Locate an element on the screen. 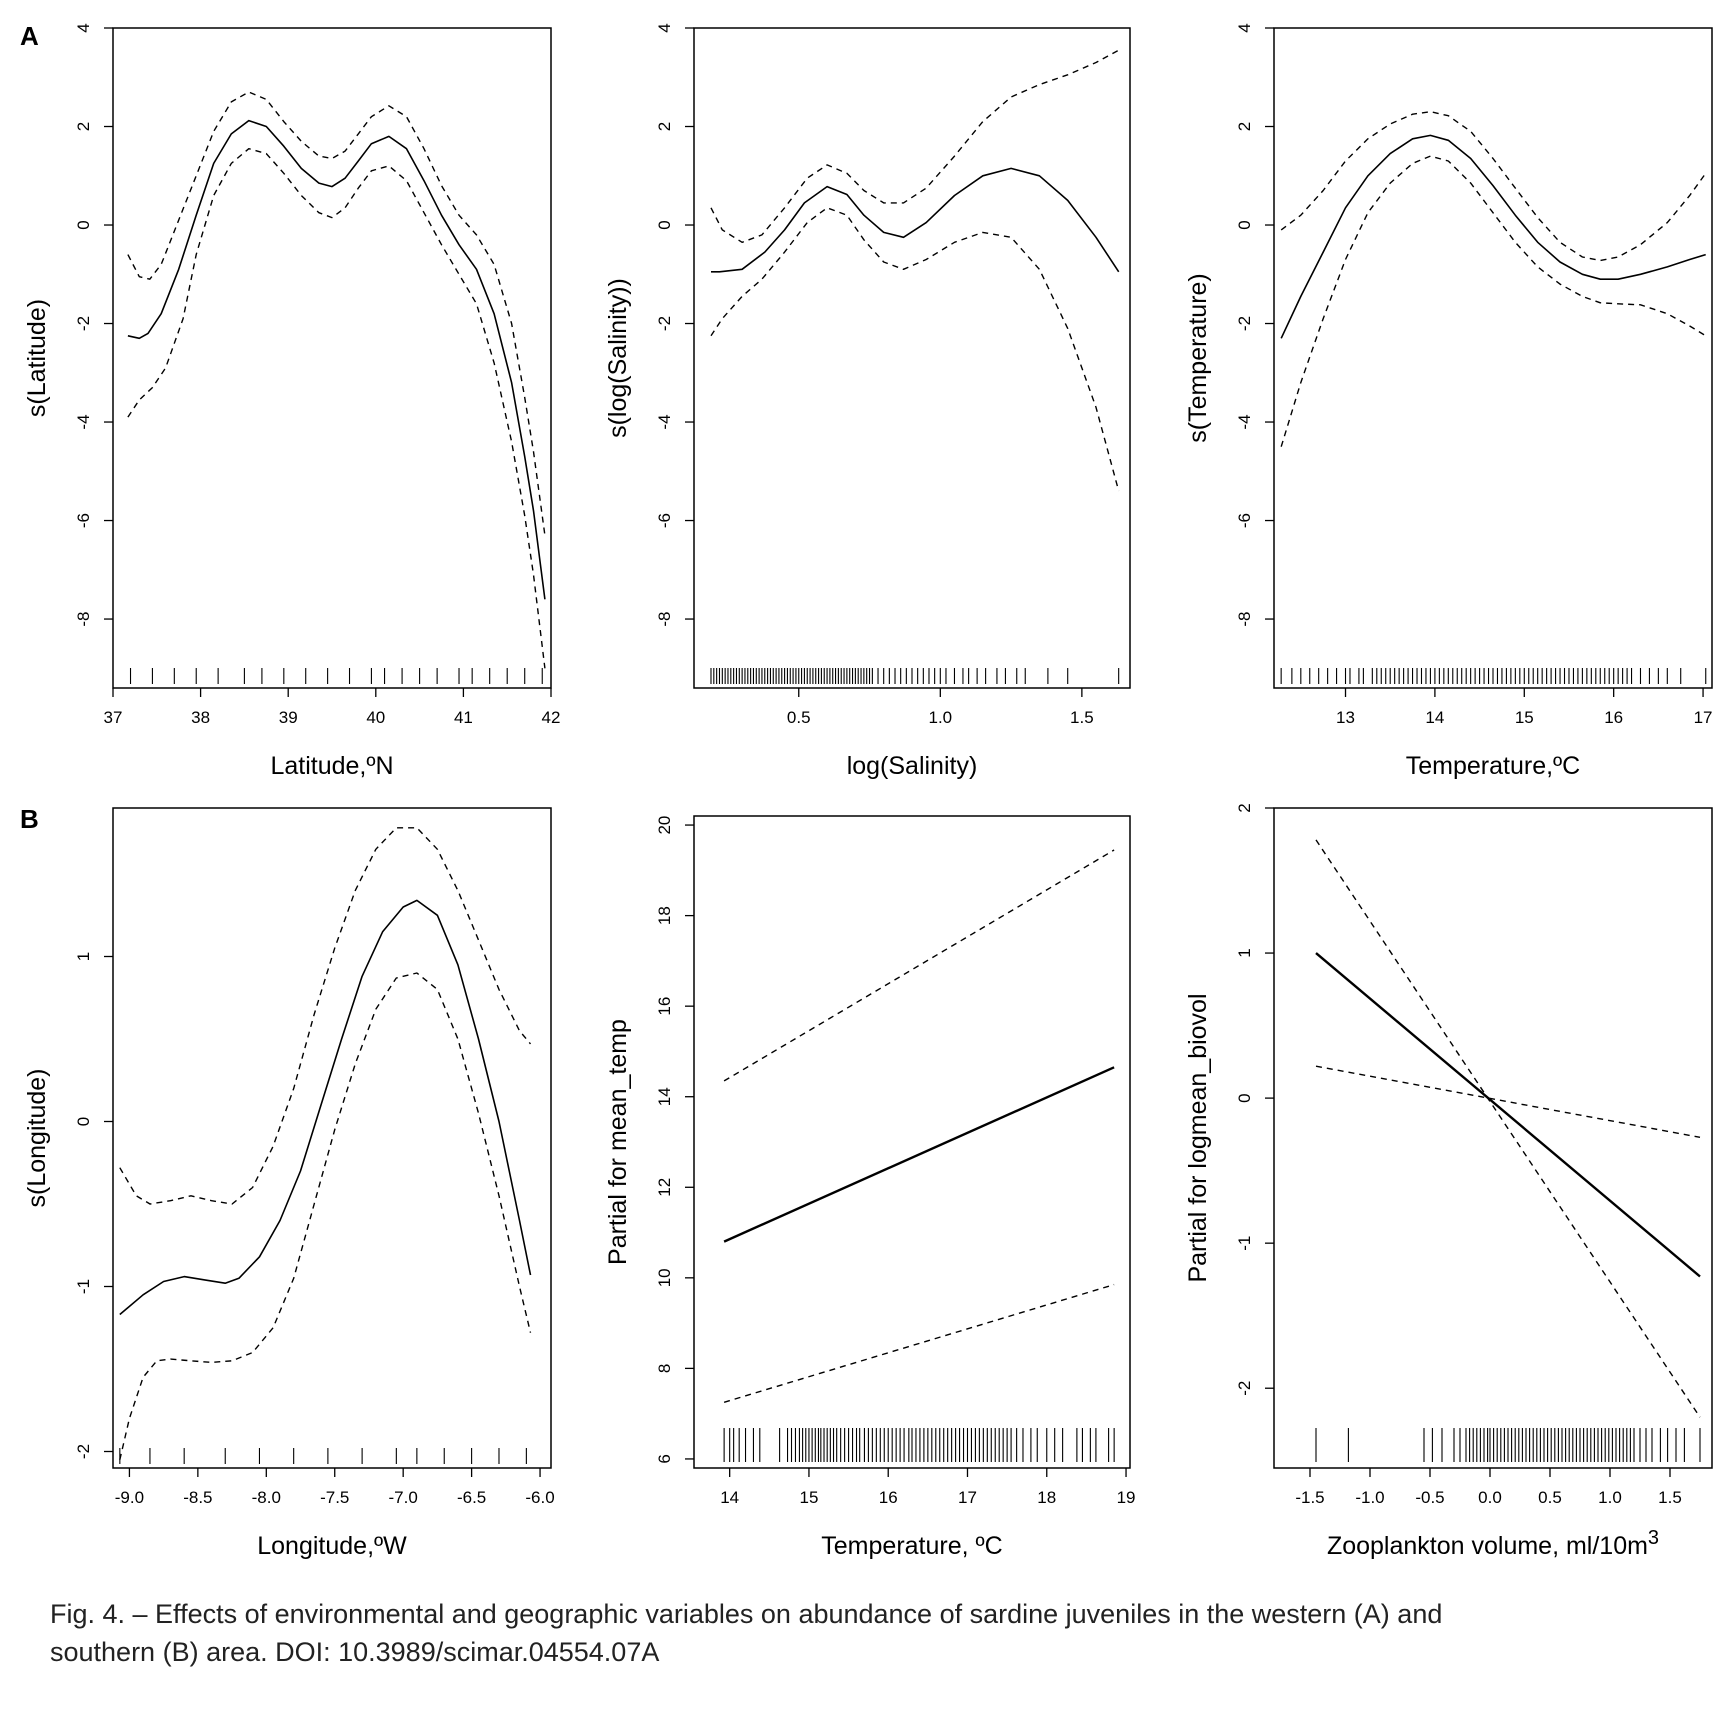  y-axis-label: Partial for logmean_biovol is located at coordinates (1198, 1137).